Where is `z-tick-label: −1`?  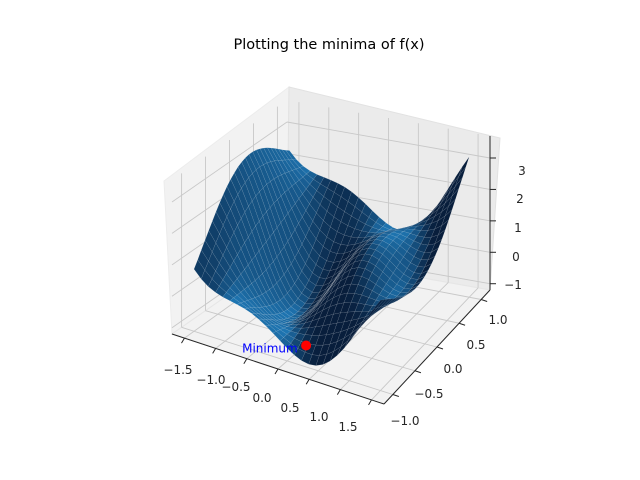 z-tick-label: −1 is located at coordinates (513, 285).